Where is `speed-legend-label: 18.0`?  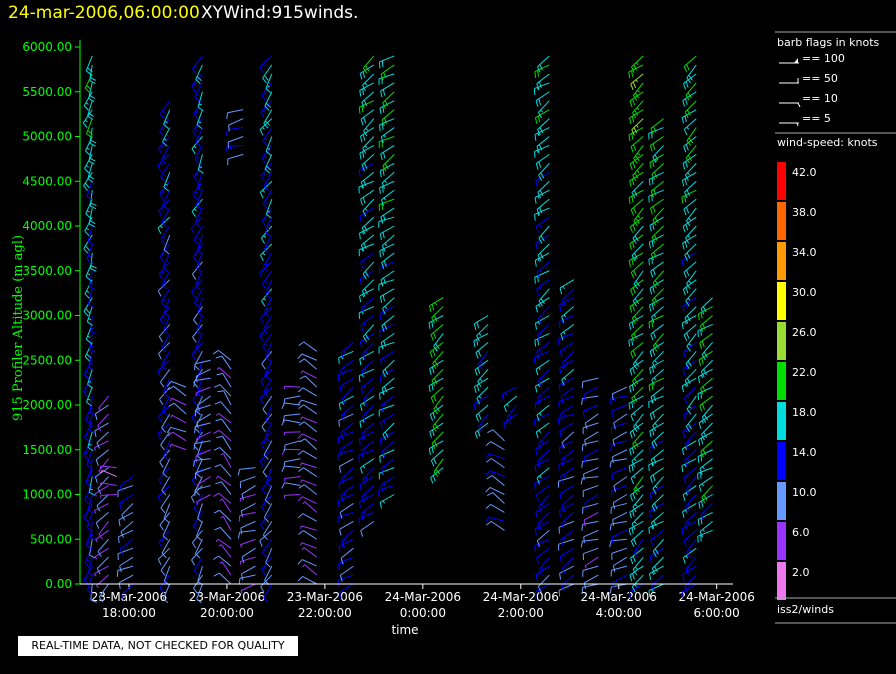
speed-legend-label: 18.0 is located at coordinates (804, 412).